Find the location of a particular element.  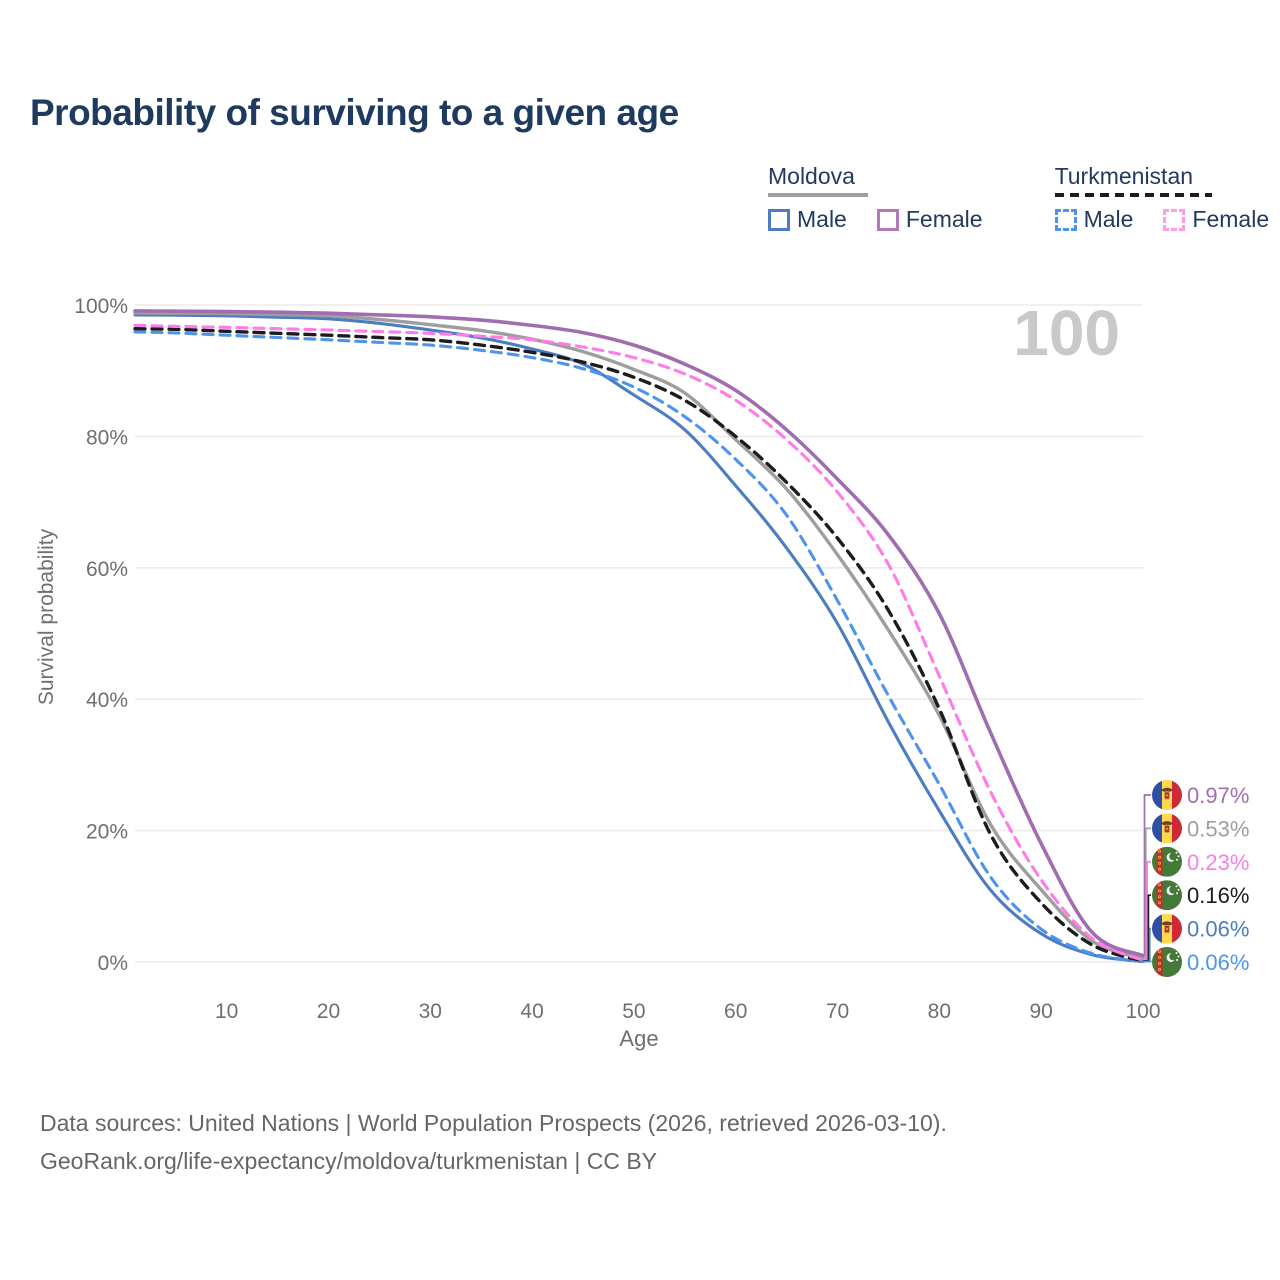

x-tick-label: 70 is located at coordinates (837, 1011).